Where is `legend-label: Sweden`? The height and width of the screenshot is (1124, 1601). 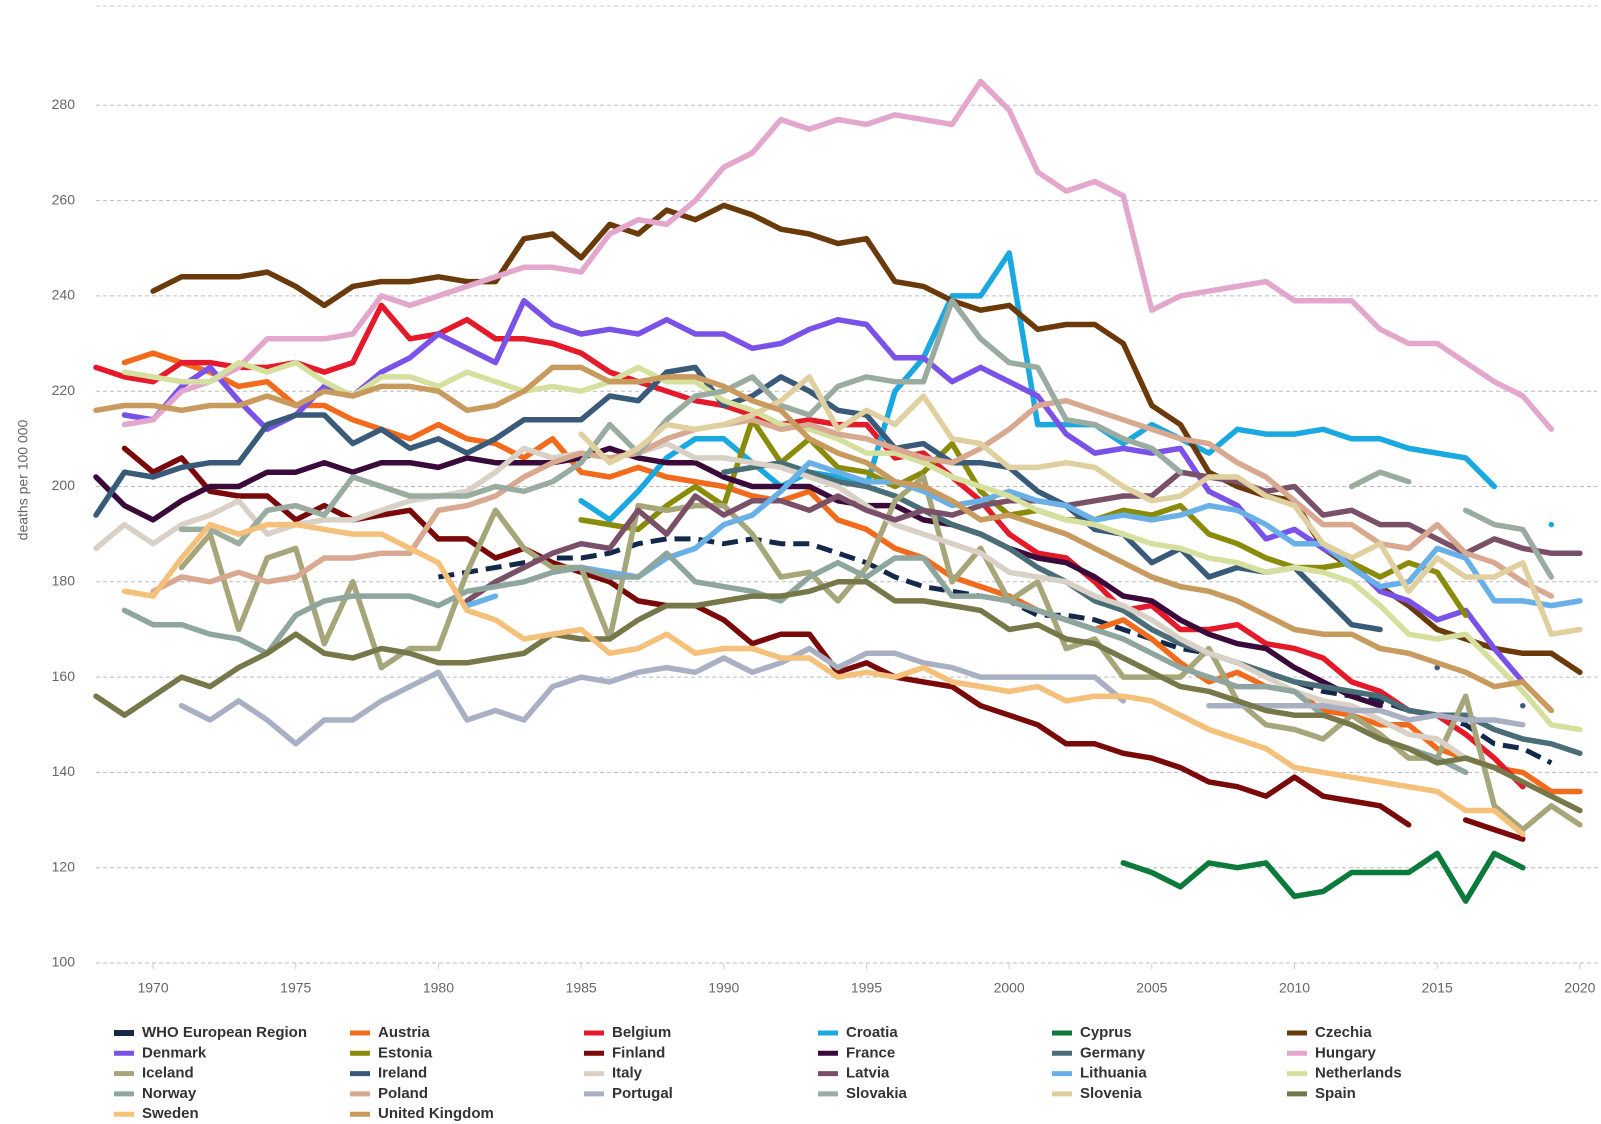
legend-label: Sweden is located at coordinates (170, 1113).